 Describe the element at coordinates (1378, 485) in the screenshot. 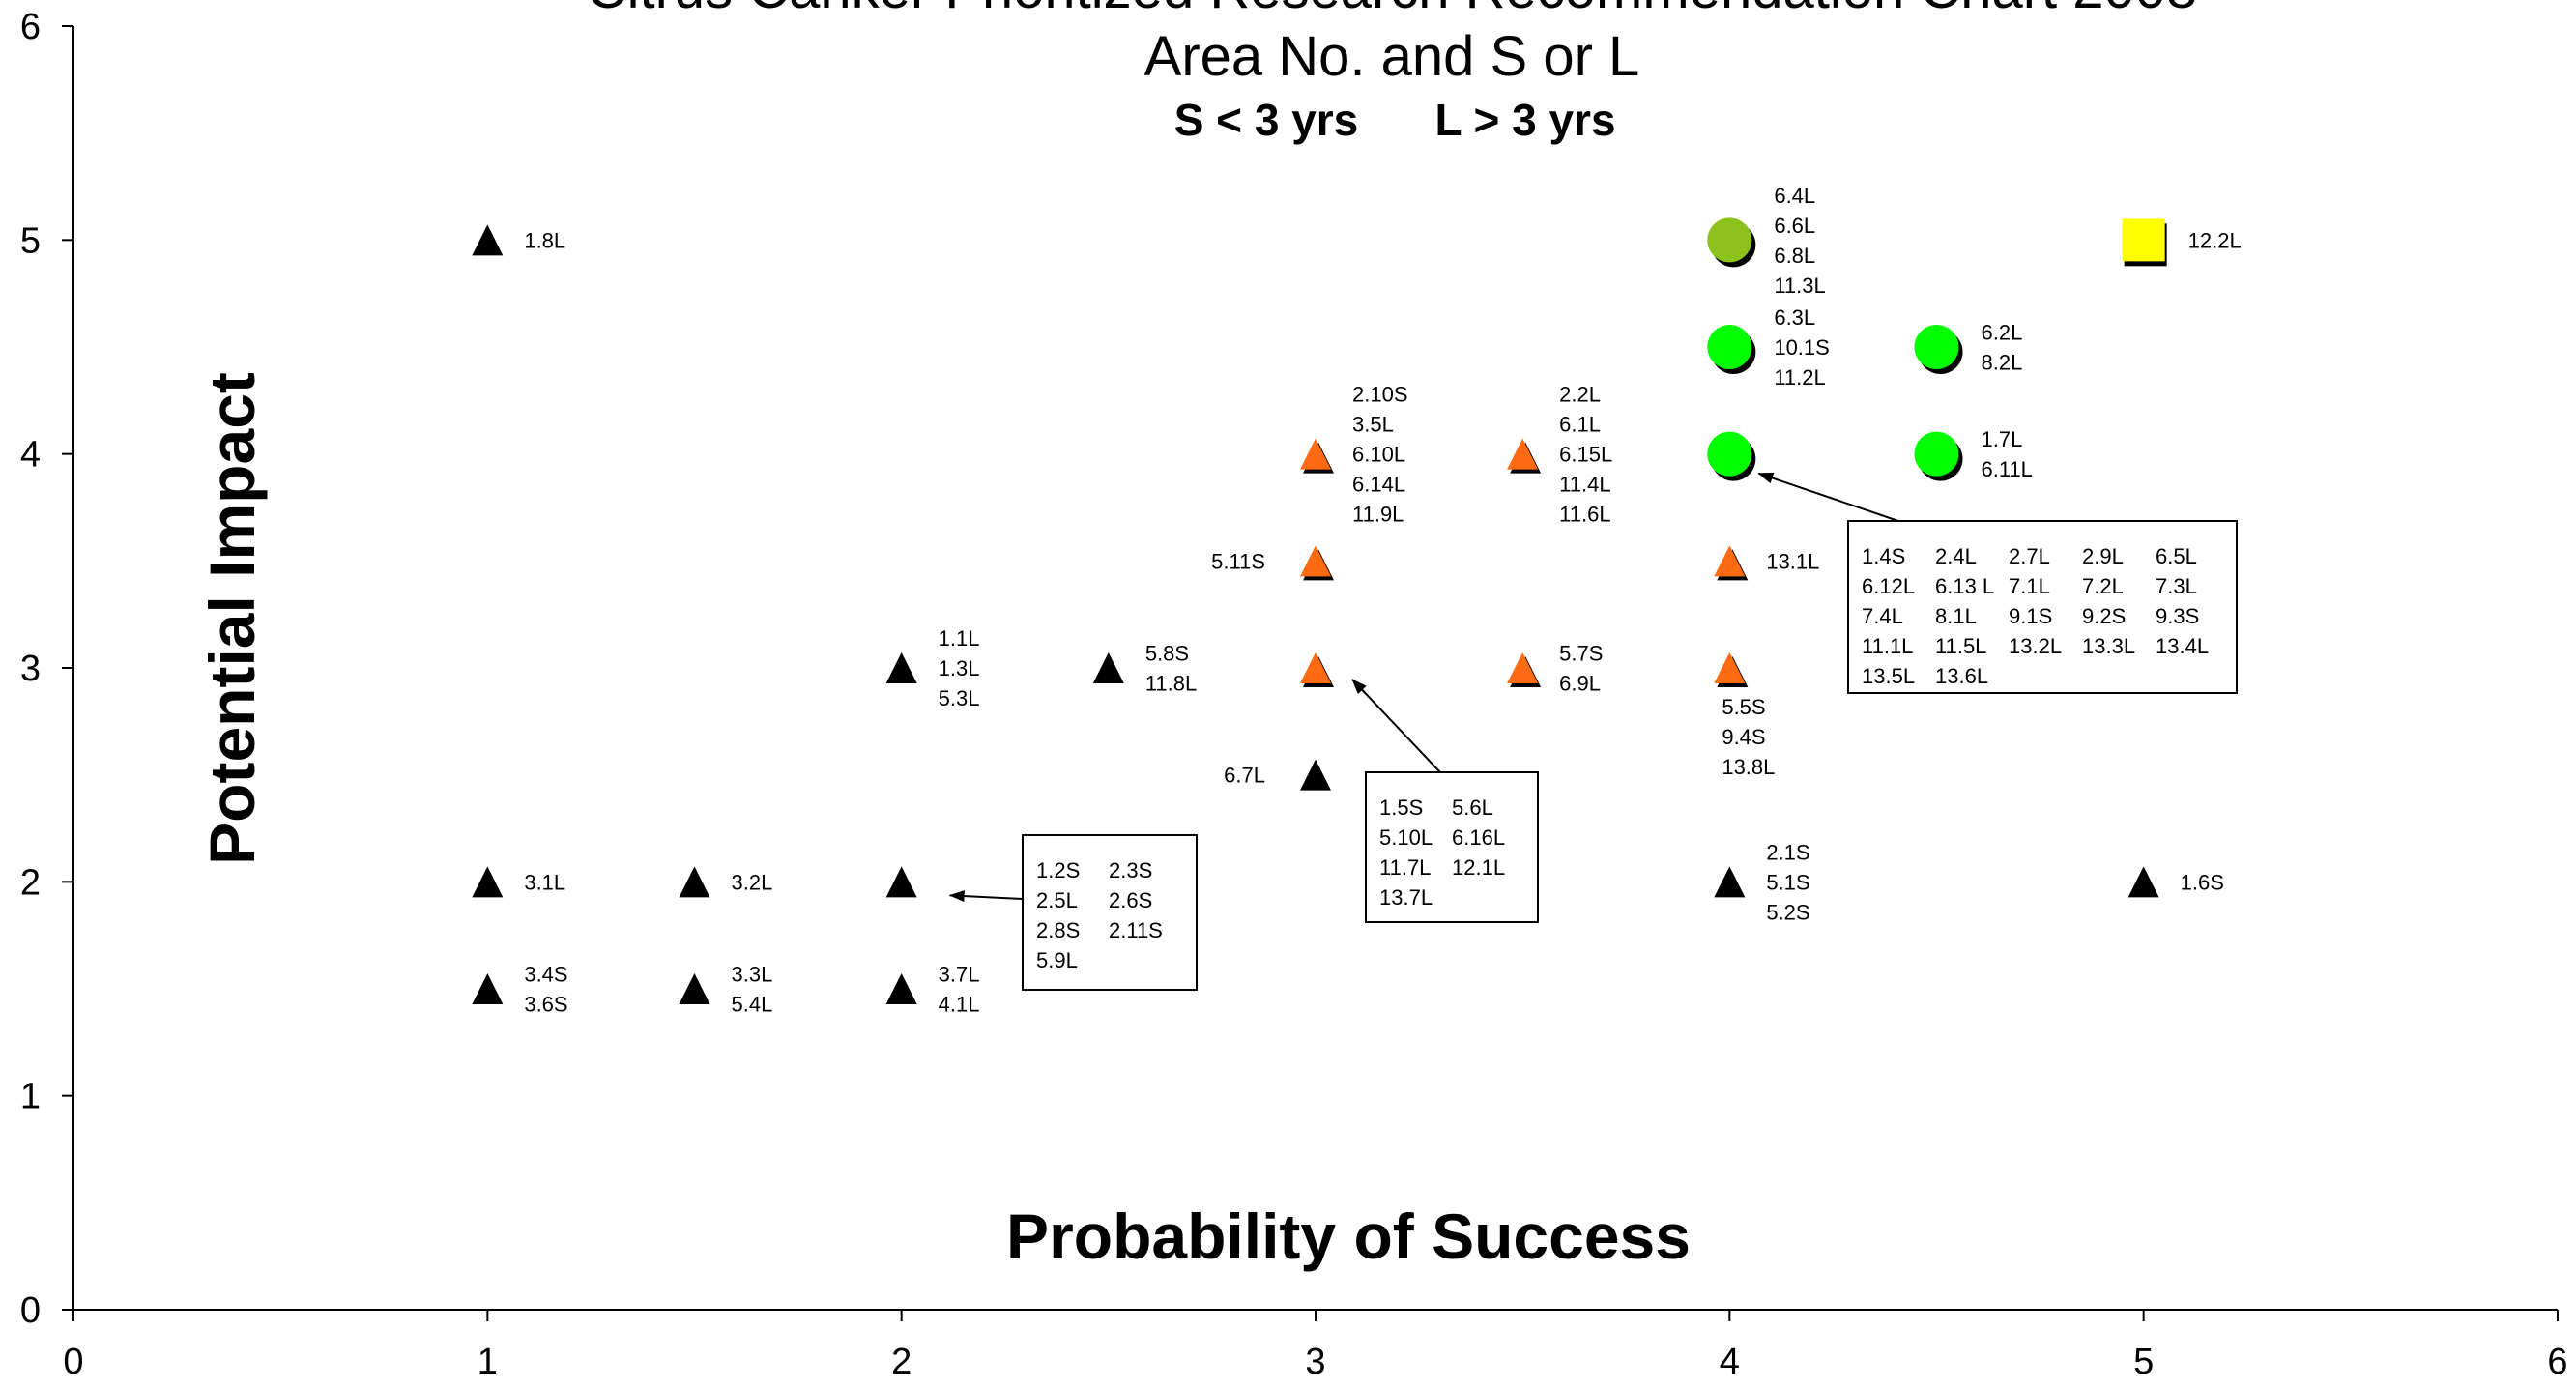

I see `point-label: 6.14L` at that location.